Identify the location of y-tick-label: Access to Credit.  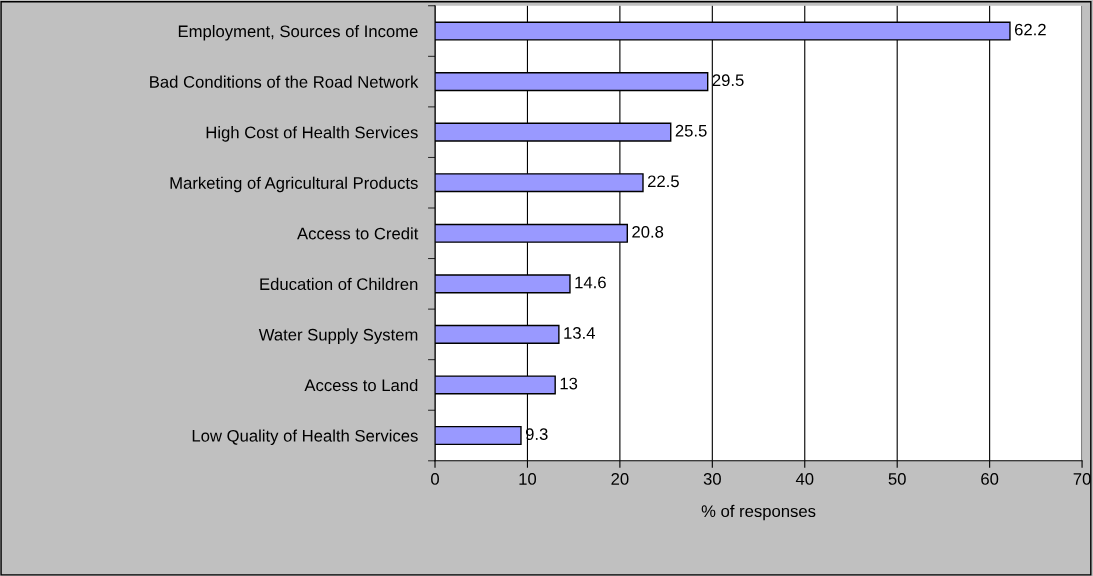
(358, 233).